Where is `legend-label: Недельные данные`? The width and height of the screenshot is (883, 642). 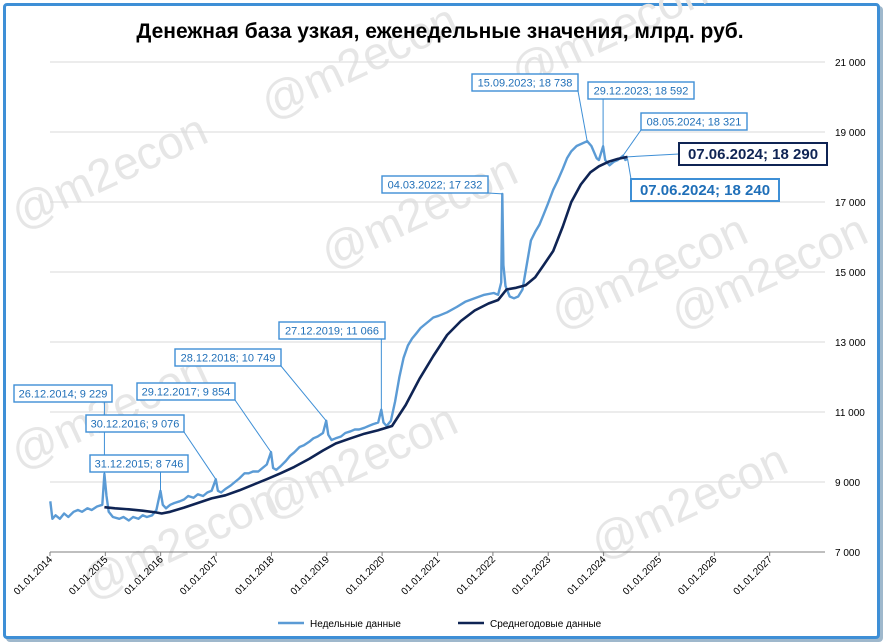
legend-label: Недельные данные is located at coordinates (355, 624).